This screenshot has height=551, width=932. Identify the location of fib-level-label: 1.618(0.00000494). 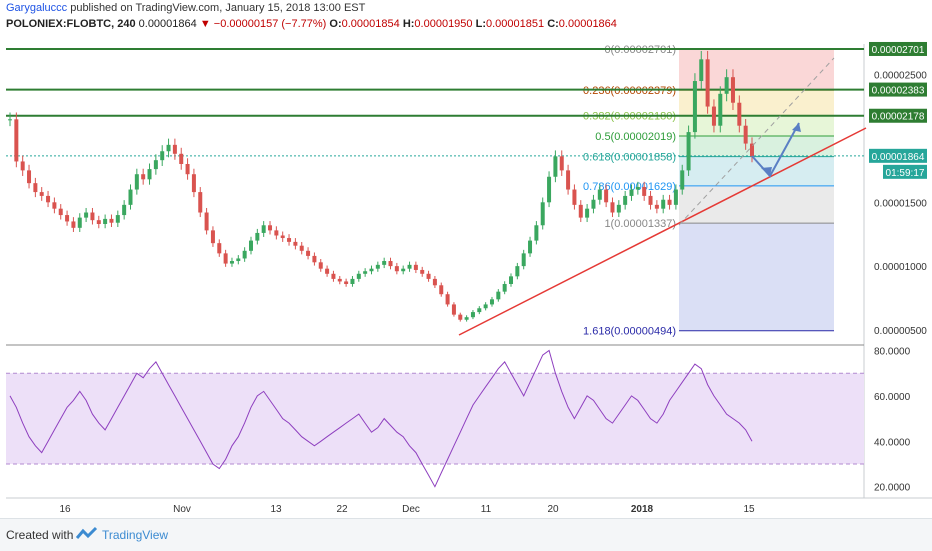
(629, 332).